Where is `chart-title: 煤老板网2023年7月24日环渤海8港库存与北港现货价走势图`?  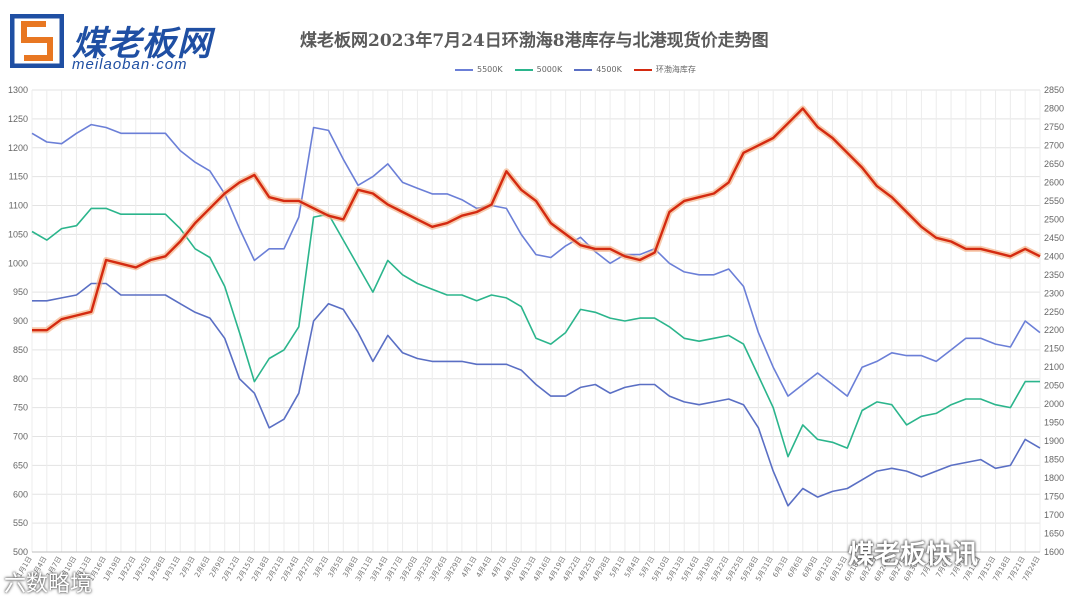 chart-title: 煤老板网2023年7月24日环渤海8港库存与北港现货价走势图 is located at coordinates (534, 41).